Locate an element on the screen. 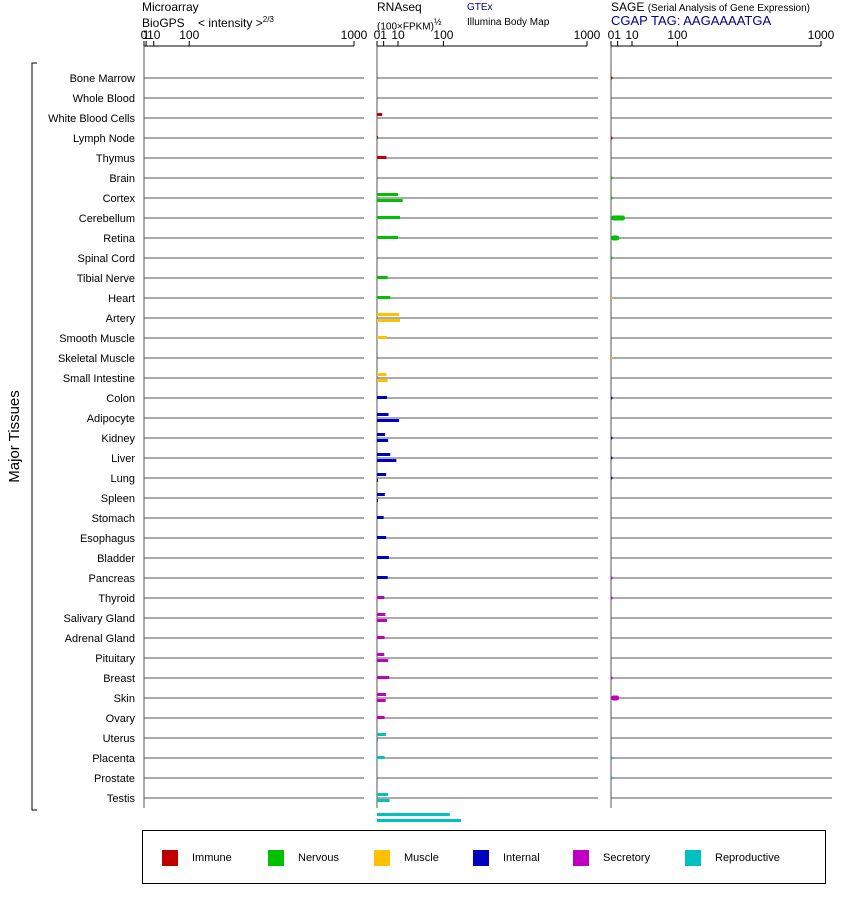  tissue-label: Pituitary is located at coordinates (115, 659).